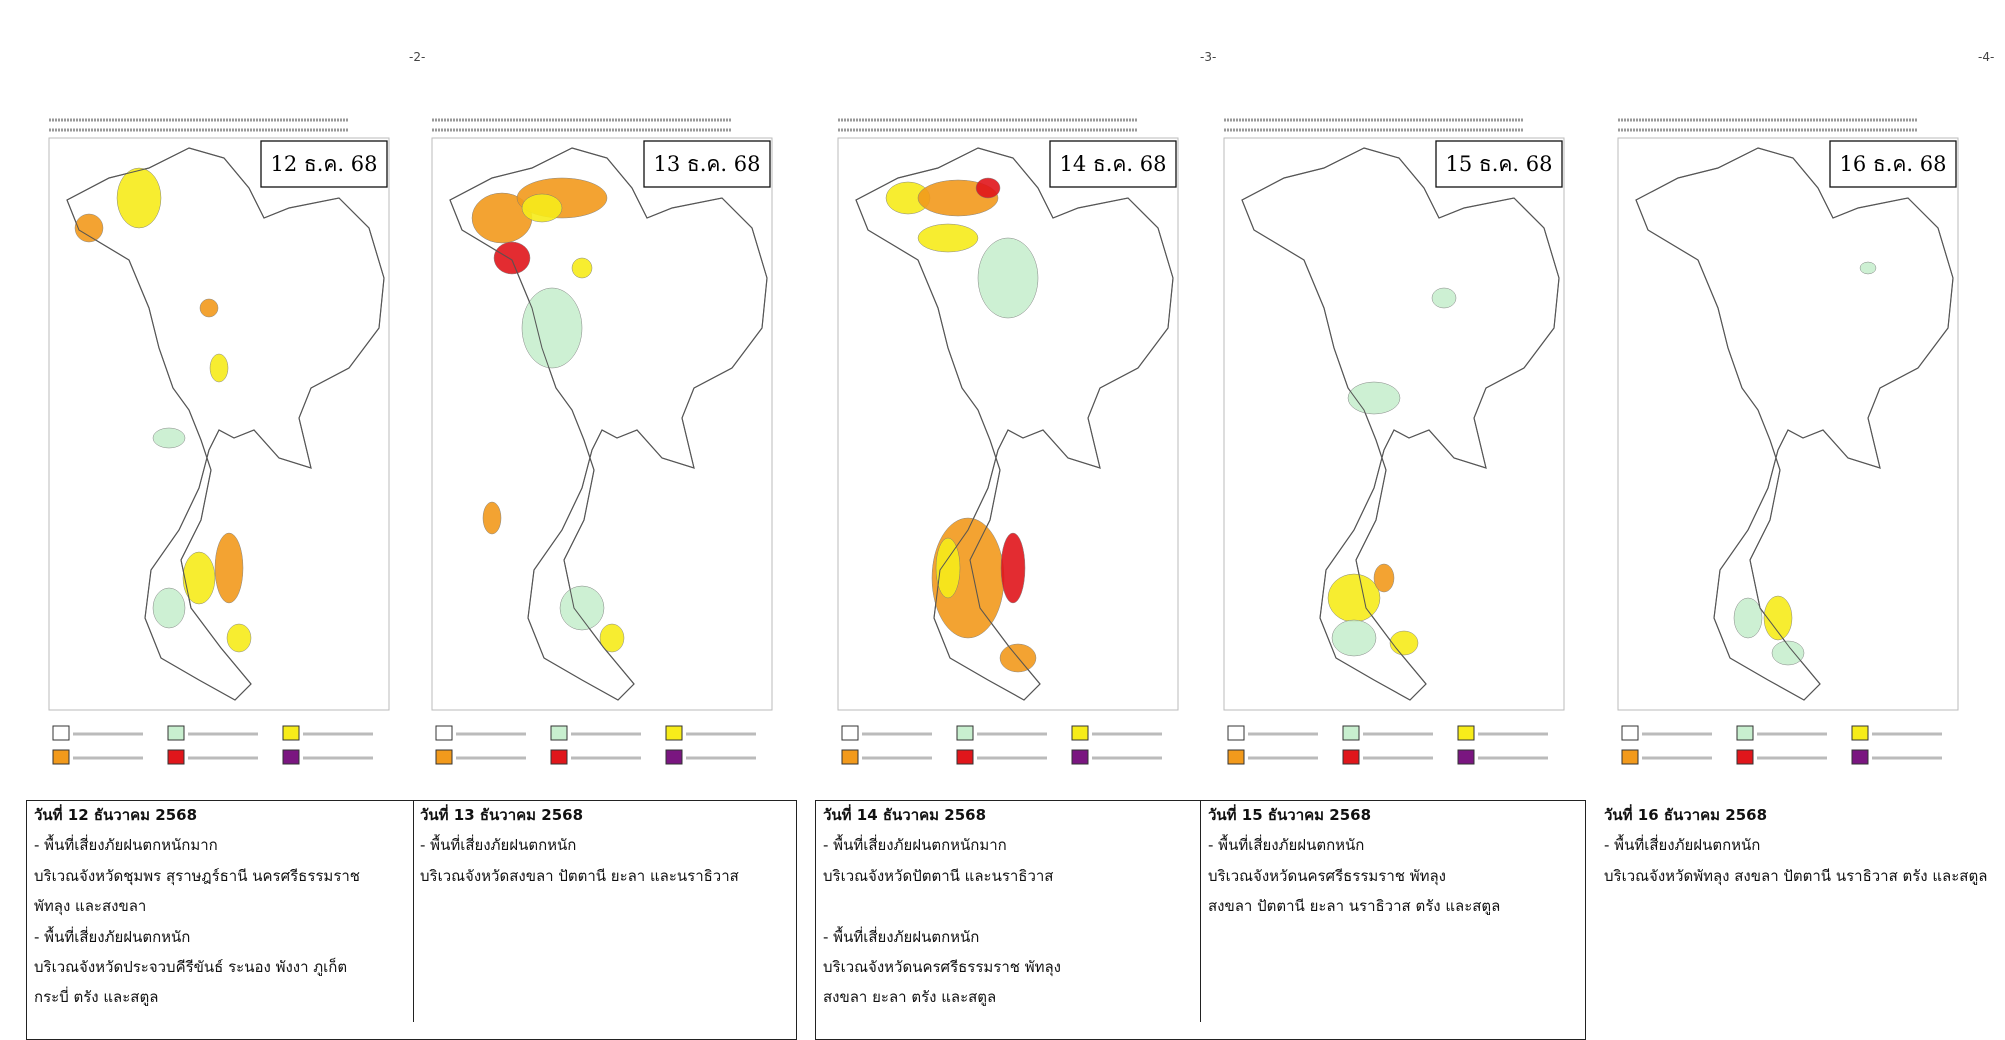  I want to click on day-title: วันที่ 14 ธันวาคม 2568, so click(905, 815).